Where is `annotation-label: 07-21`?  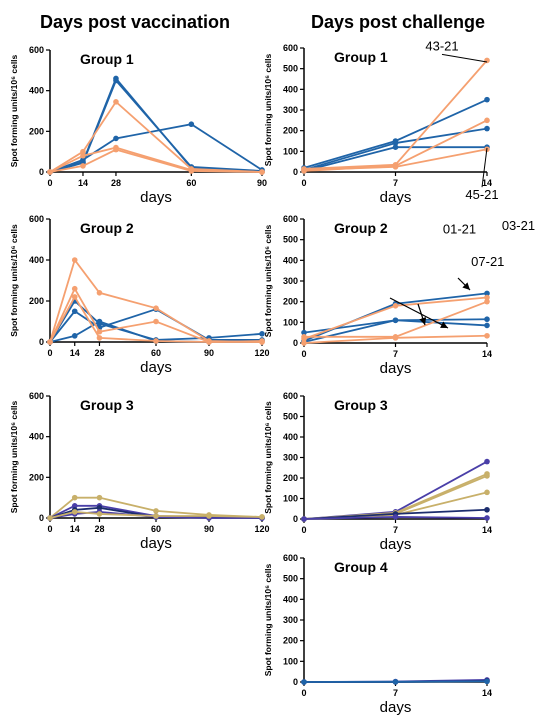 annotation-label: 07-21 is located at coordinates (487, 261).